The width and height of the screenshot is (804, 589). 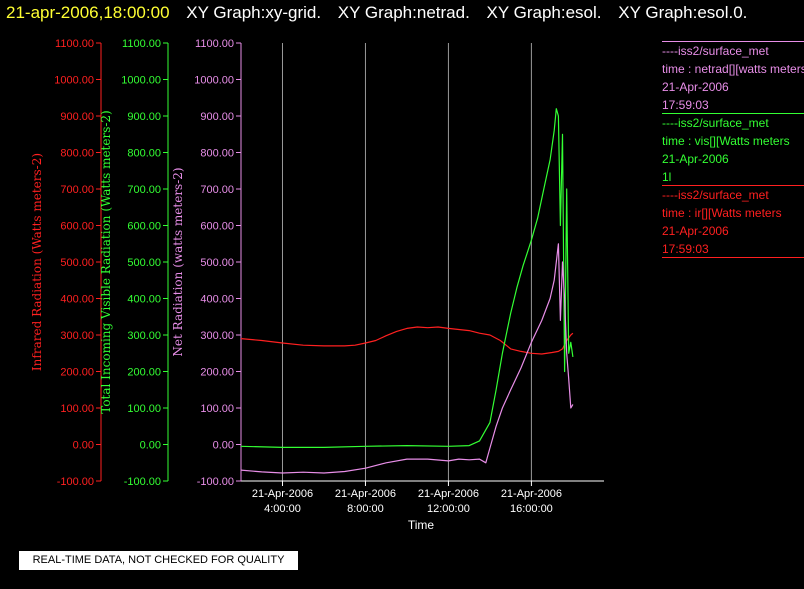 What do you see at coordinates (217, 190) in the screenshot?
I see `y-axis-tick-label-2-8: 700.00` at bounding box center [217, 190].